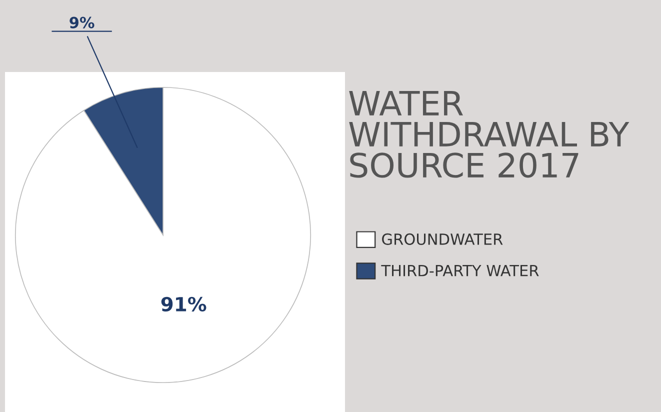 The width and height of the screenshot is (661, 412). Describe the element at coordinates (183, 304) in the screenshot. I see `data-label: 91%` at that location.